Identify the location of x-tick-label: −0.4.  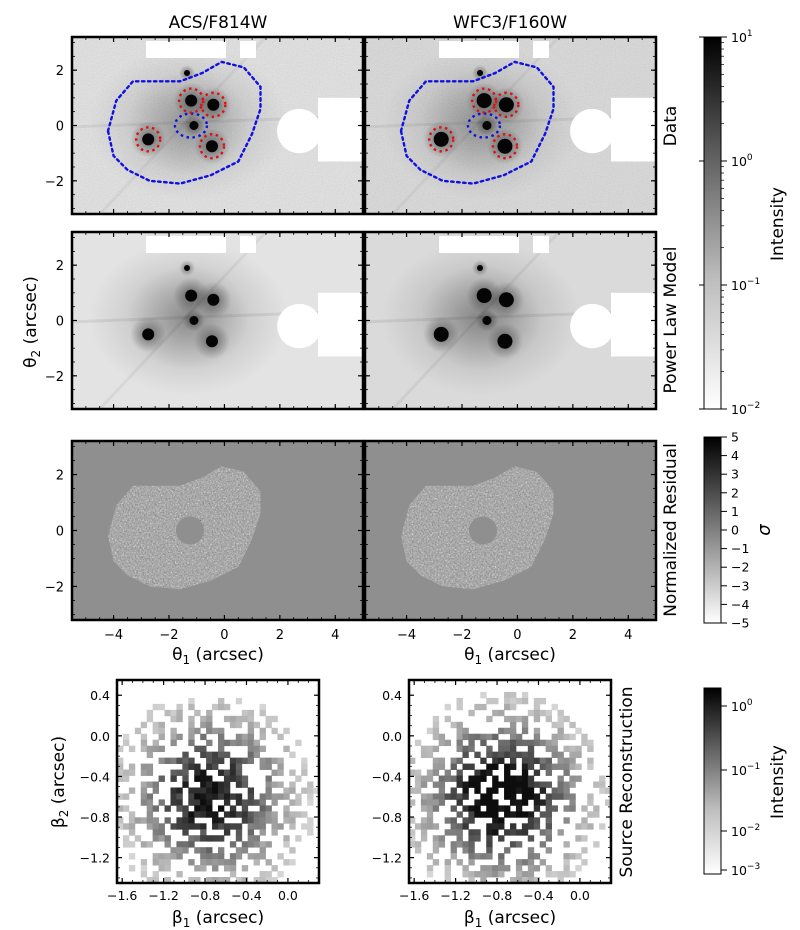
(246, 895).